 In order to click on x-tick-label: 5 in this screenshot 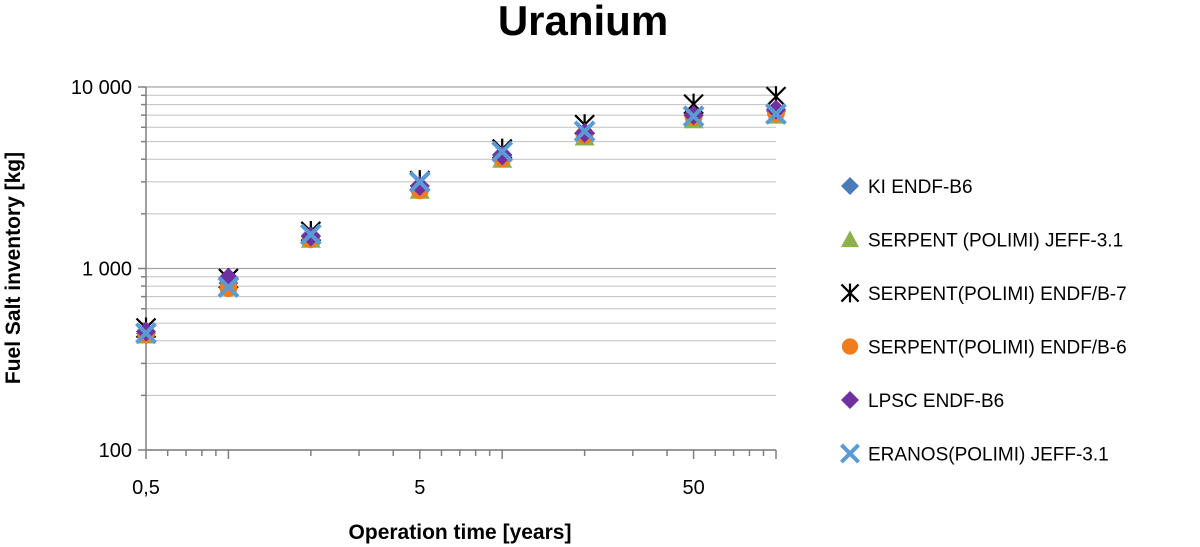, I will do `click(419, 488)`.